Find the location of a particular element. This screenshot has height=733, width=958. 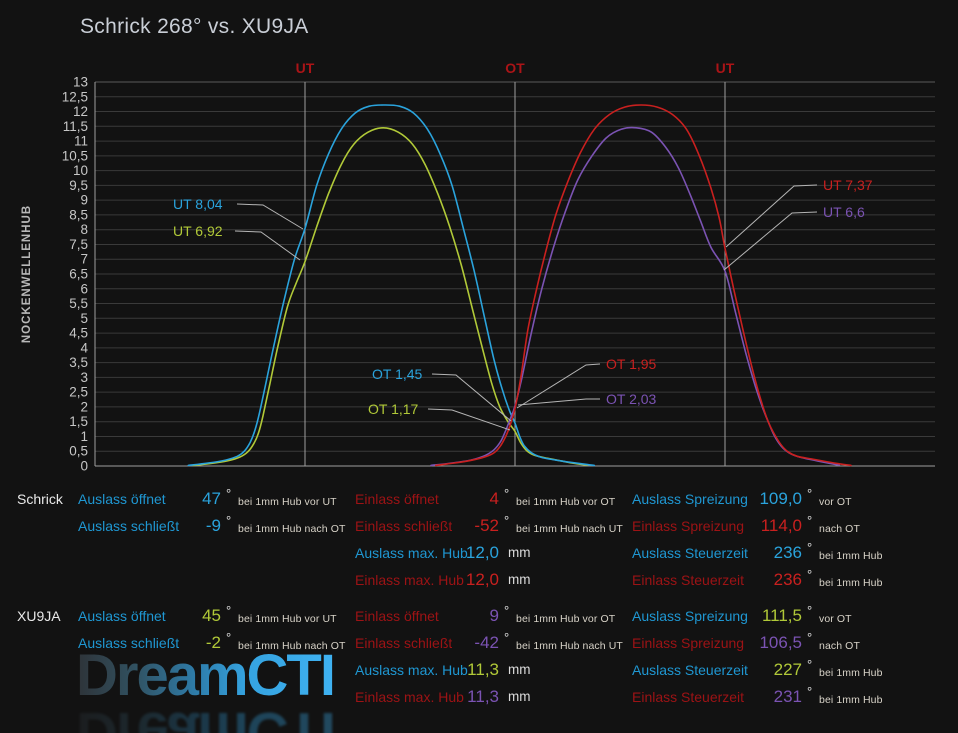

curve-value-label: UT 6,92 is located at coordinates (198, 231).